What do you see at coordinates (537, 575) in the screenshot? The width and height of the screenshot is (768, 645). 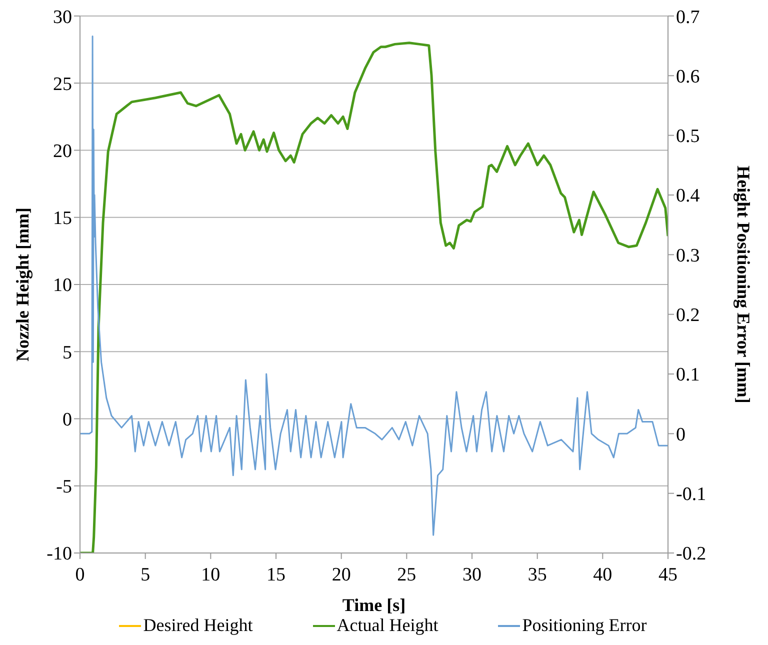 I see `x-tick-label: 35` at bounding box center [537, 575].